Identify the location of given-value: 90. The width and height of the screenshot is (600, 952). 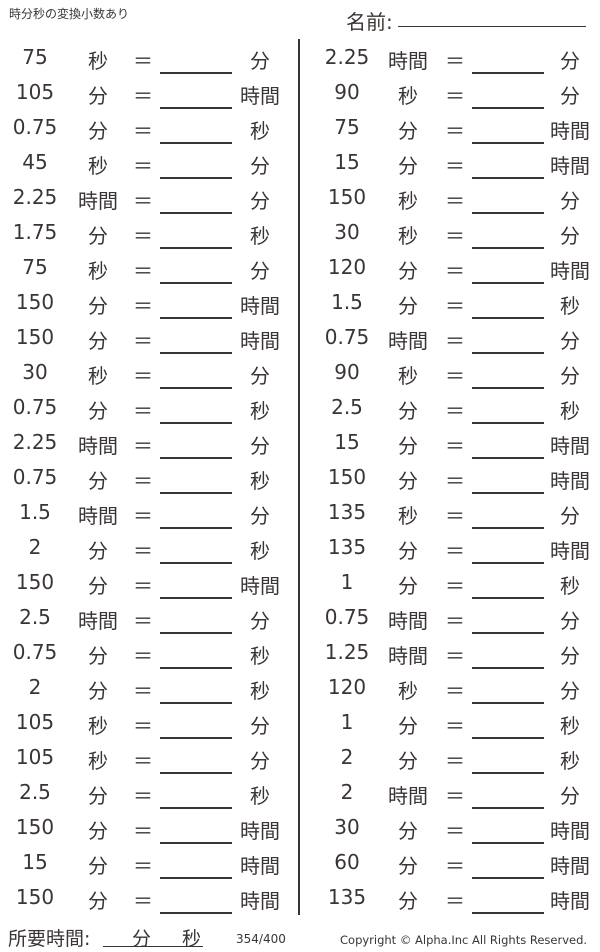
(347, 372).